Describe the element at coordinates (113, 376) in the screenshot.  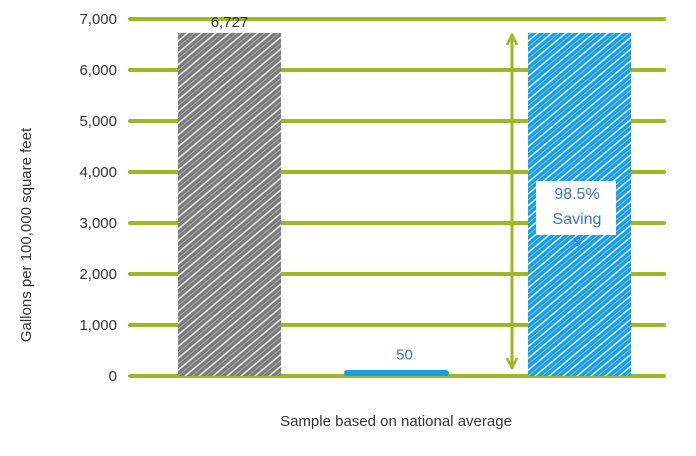
I see `y-tick-label: 0` at that location.